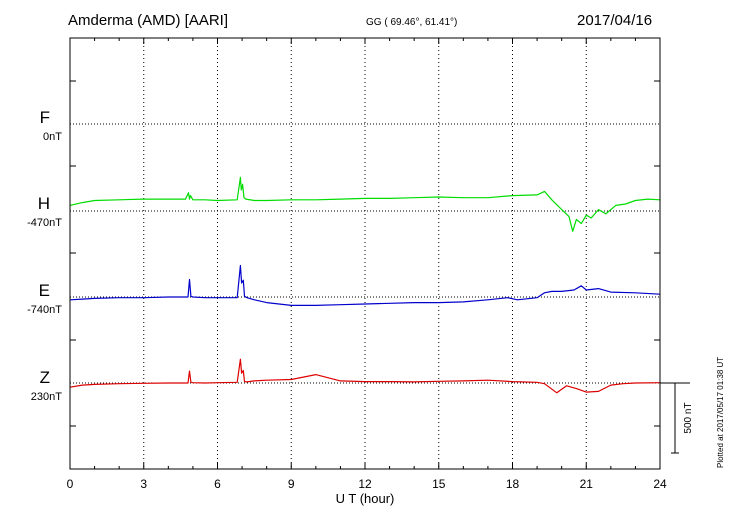 This screenshot has width=730, height=520. What do you see at coordinates (44, 223) in the screenshot?
I see `component-baseline-h: -470nT` at bounding box center [44, 223].